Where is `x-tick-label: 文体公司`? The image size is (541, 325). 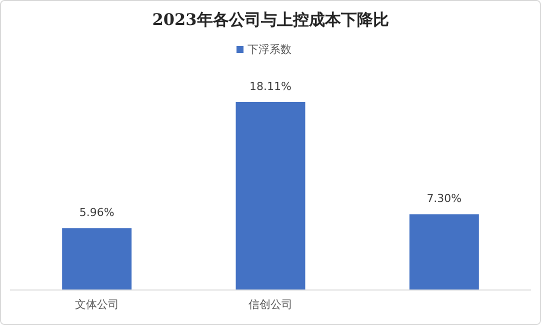 x-tick-label: 文体公司 is located at coordinates (96, 304).